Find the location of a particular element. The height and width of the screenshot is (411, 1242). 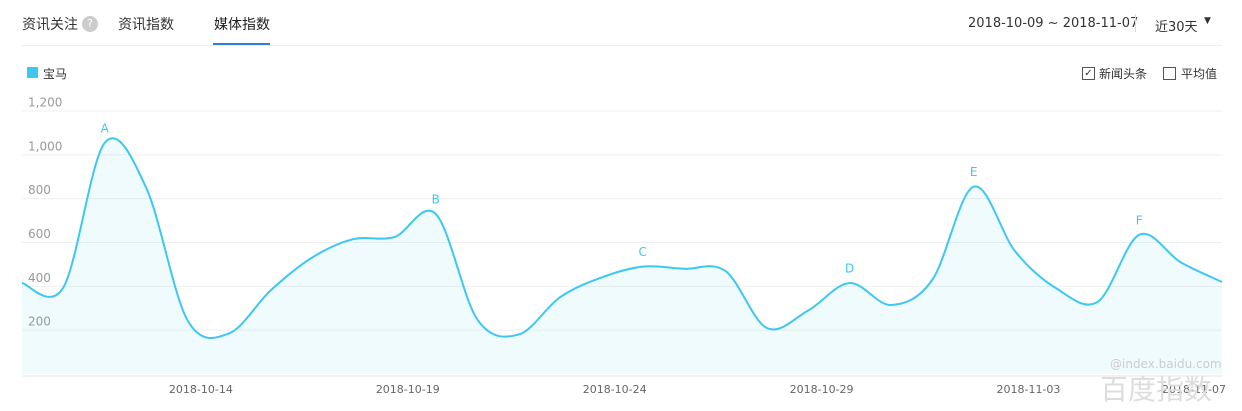

y-tick-label: 1,000 is located at coordinates (45, 146).